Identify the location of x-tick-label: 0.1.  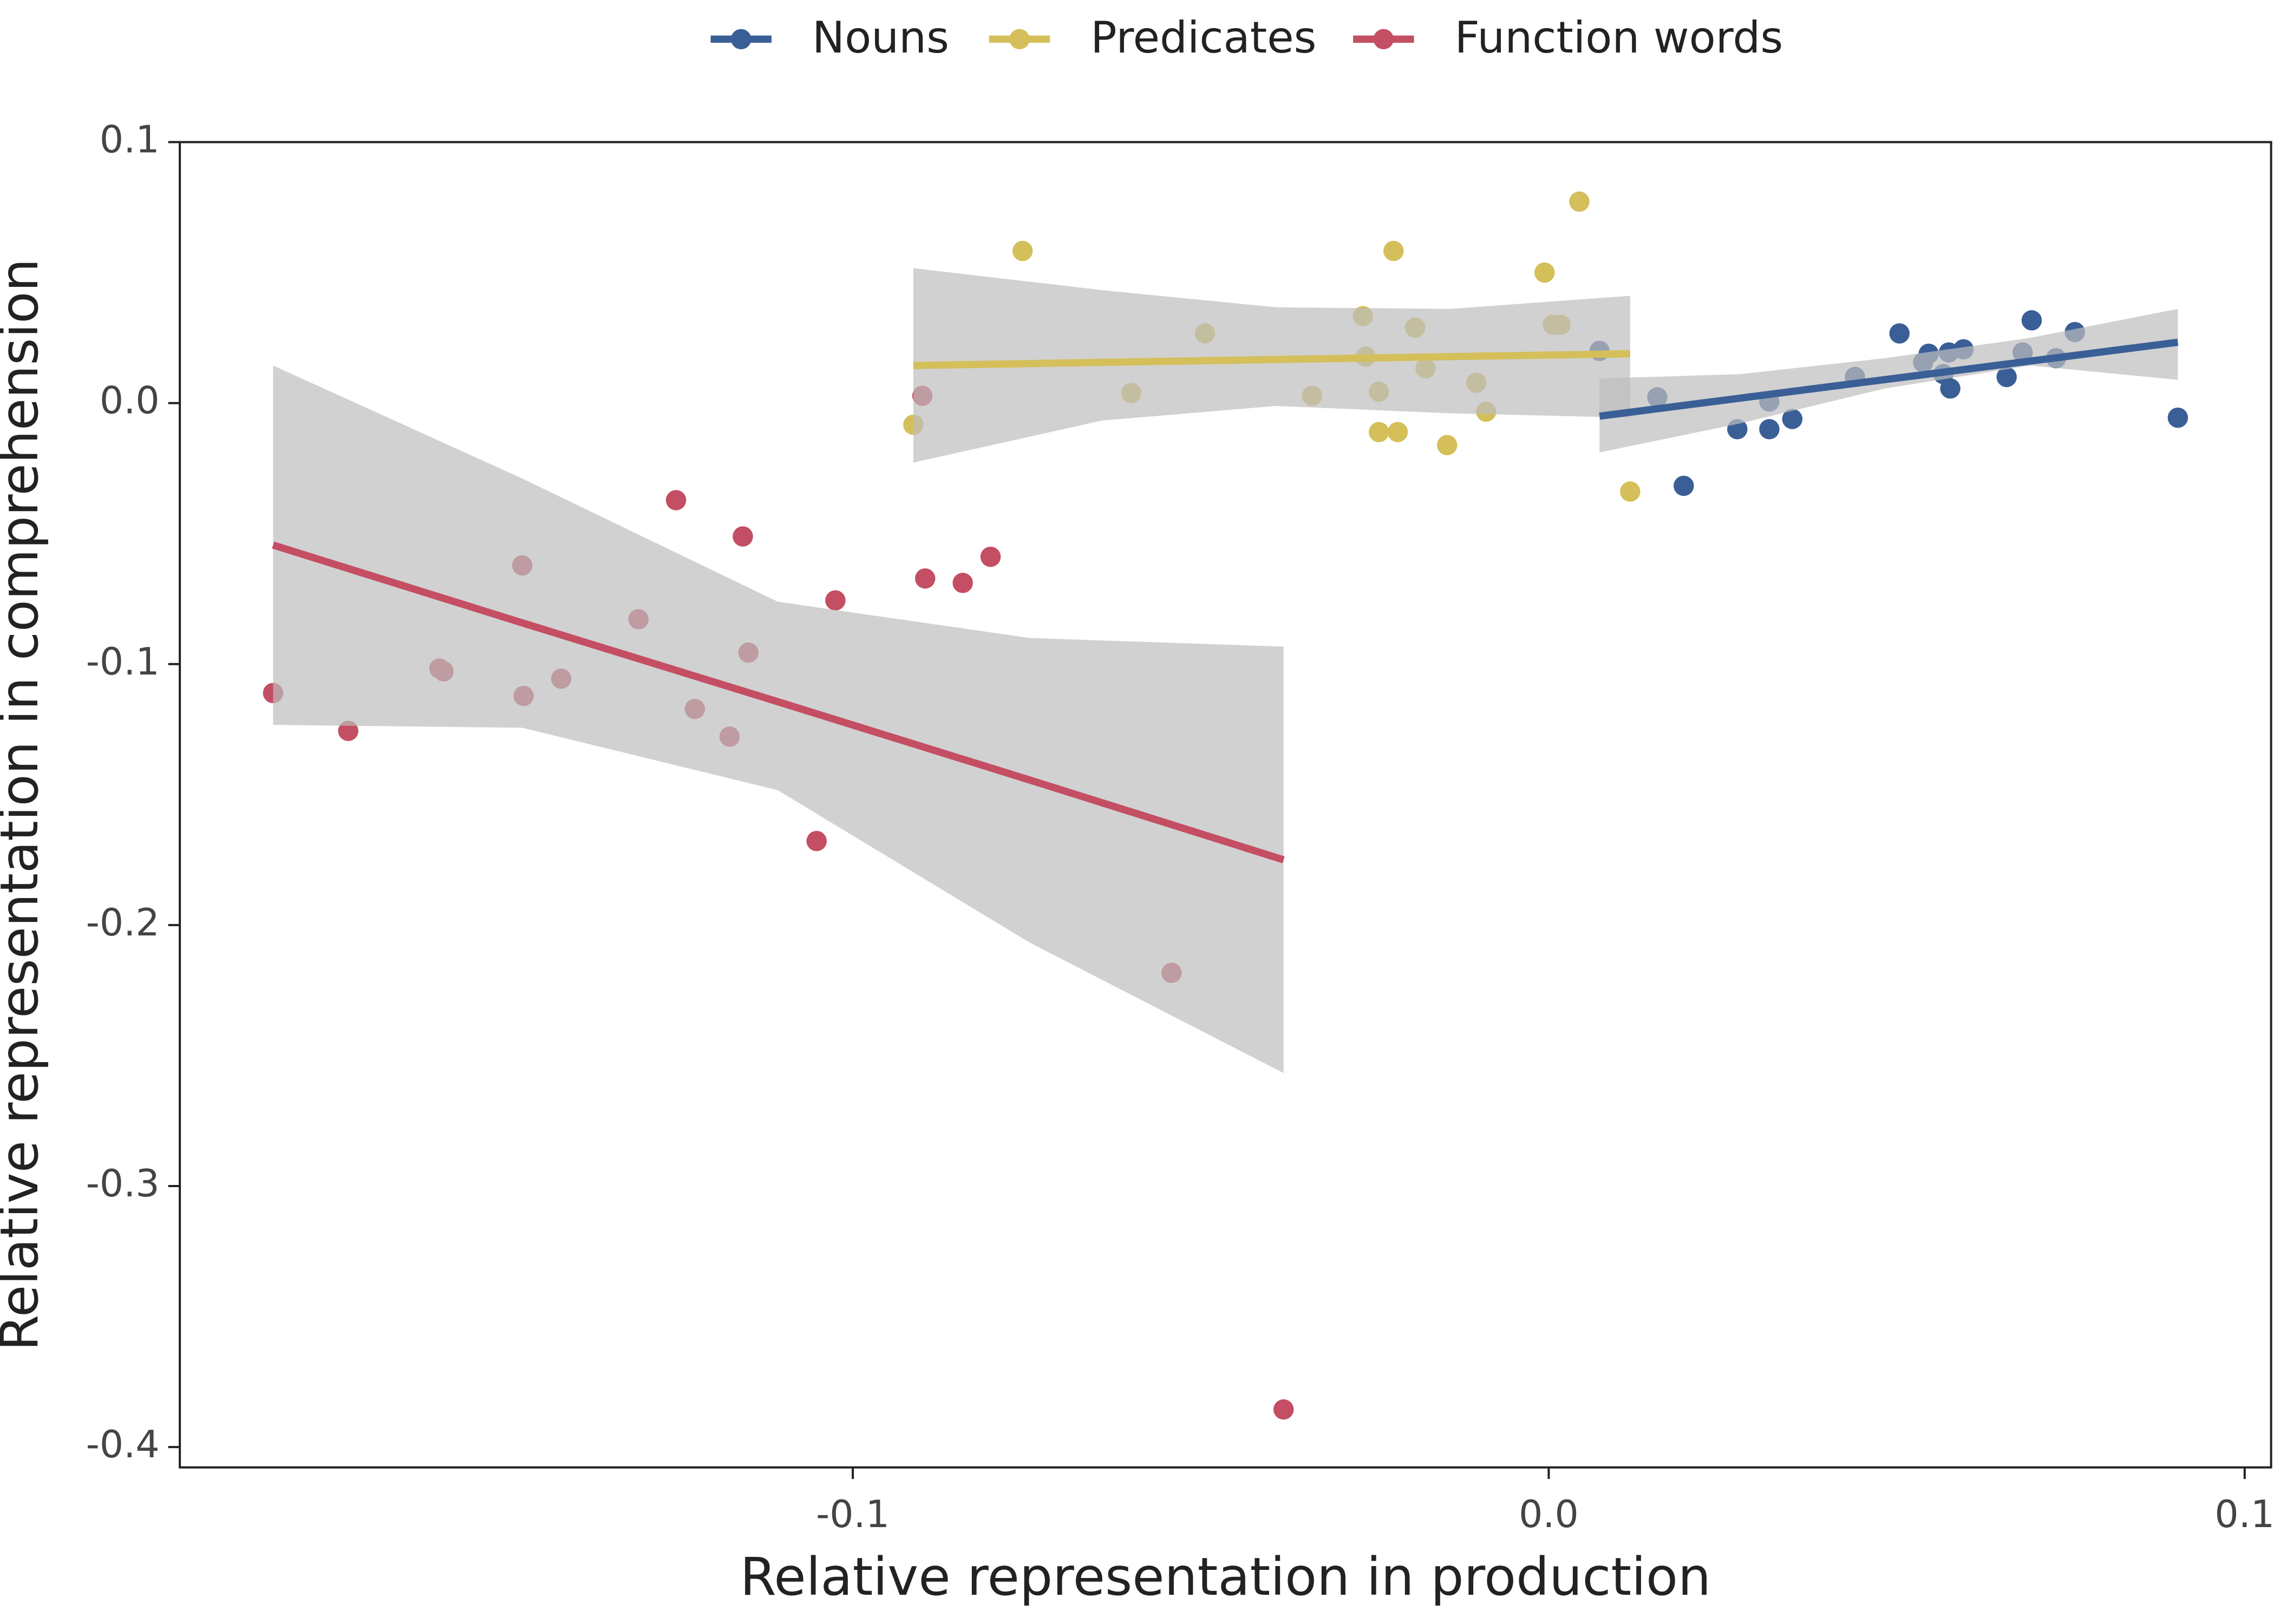
(2244, 1514).